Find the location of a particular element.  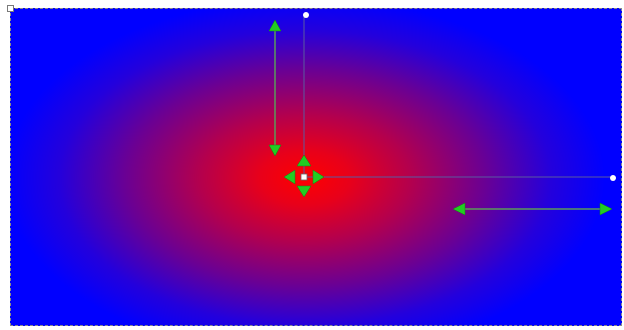

move-arrows-icon is located at coordinates (304, 176).